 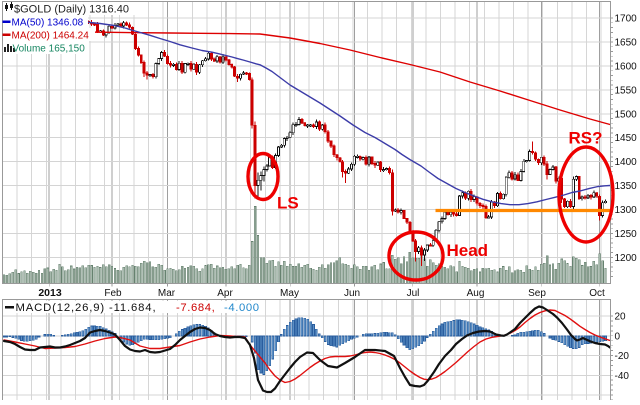 What do you see at coordinates (626, 138) in the screenshot?
I see `svg-text: 1450` at bounding box center [626, 138].